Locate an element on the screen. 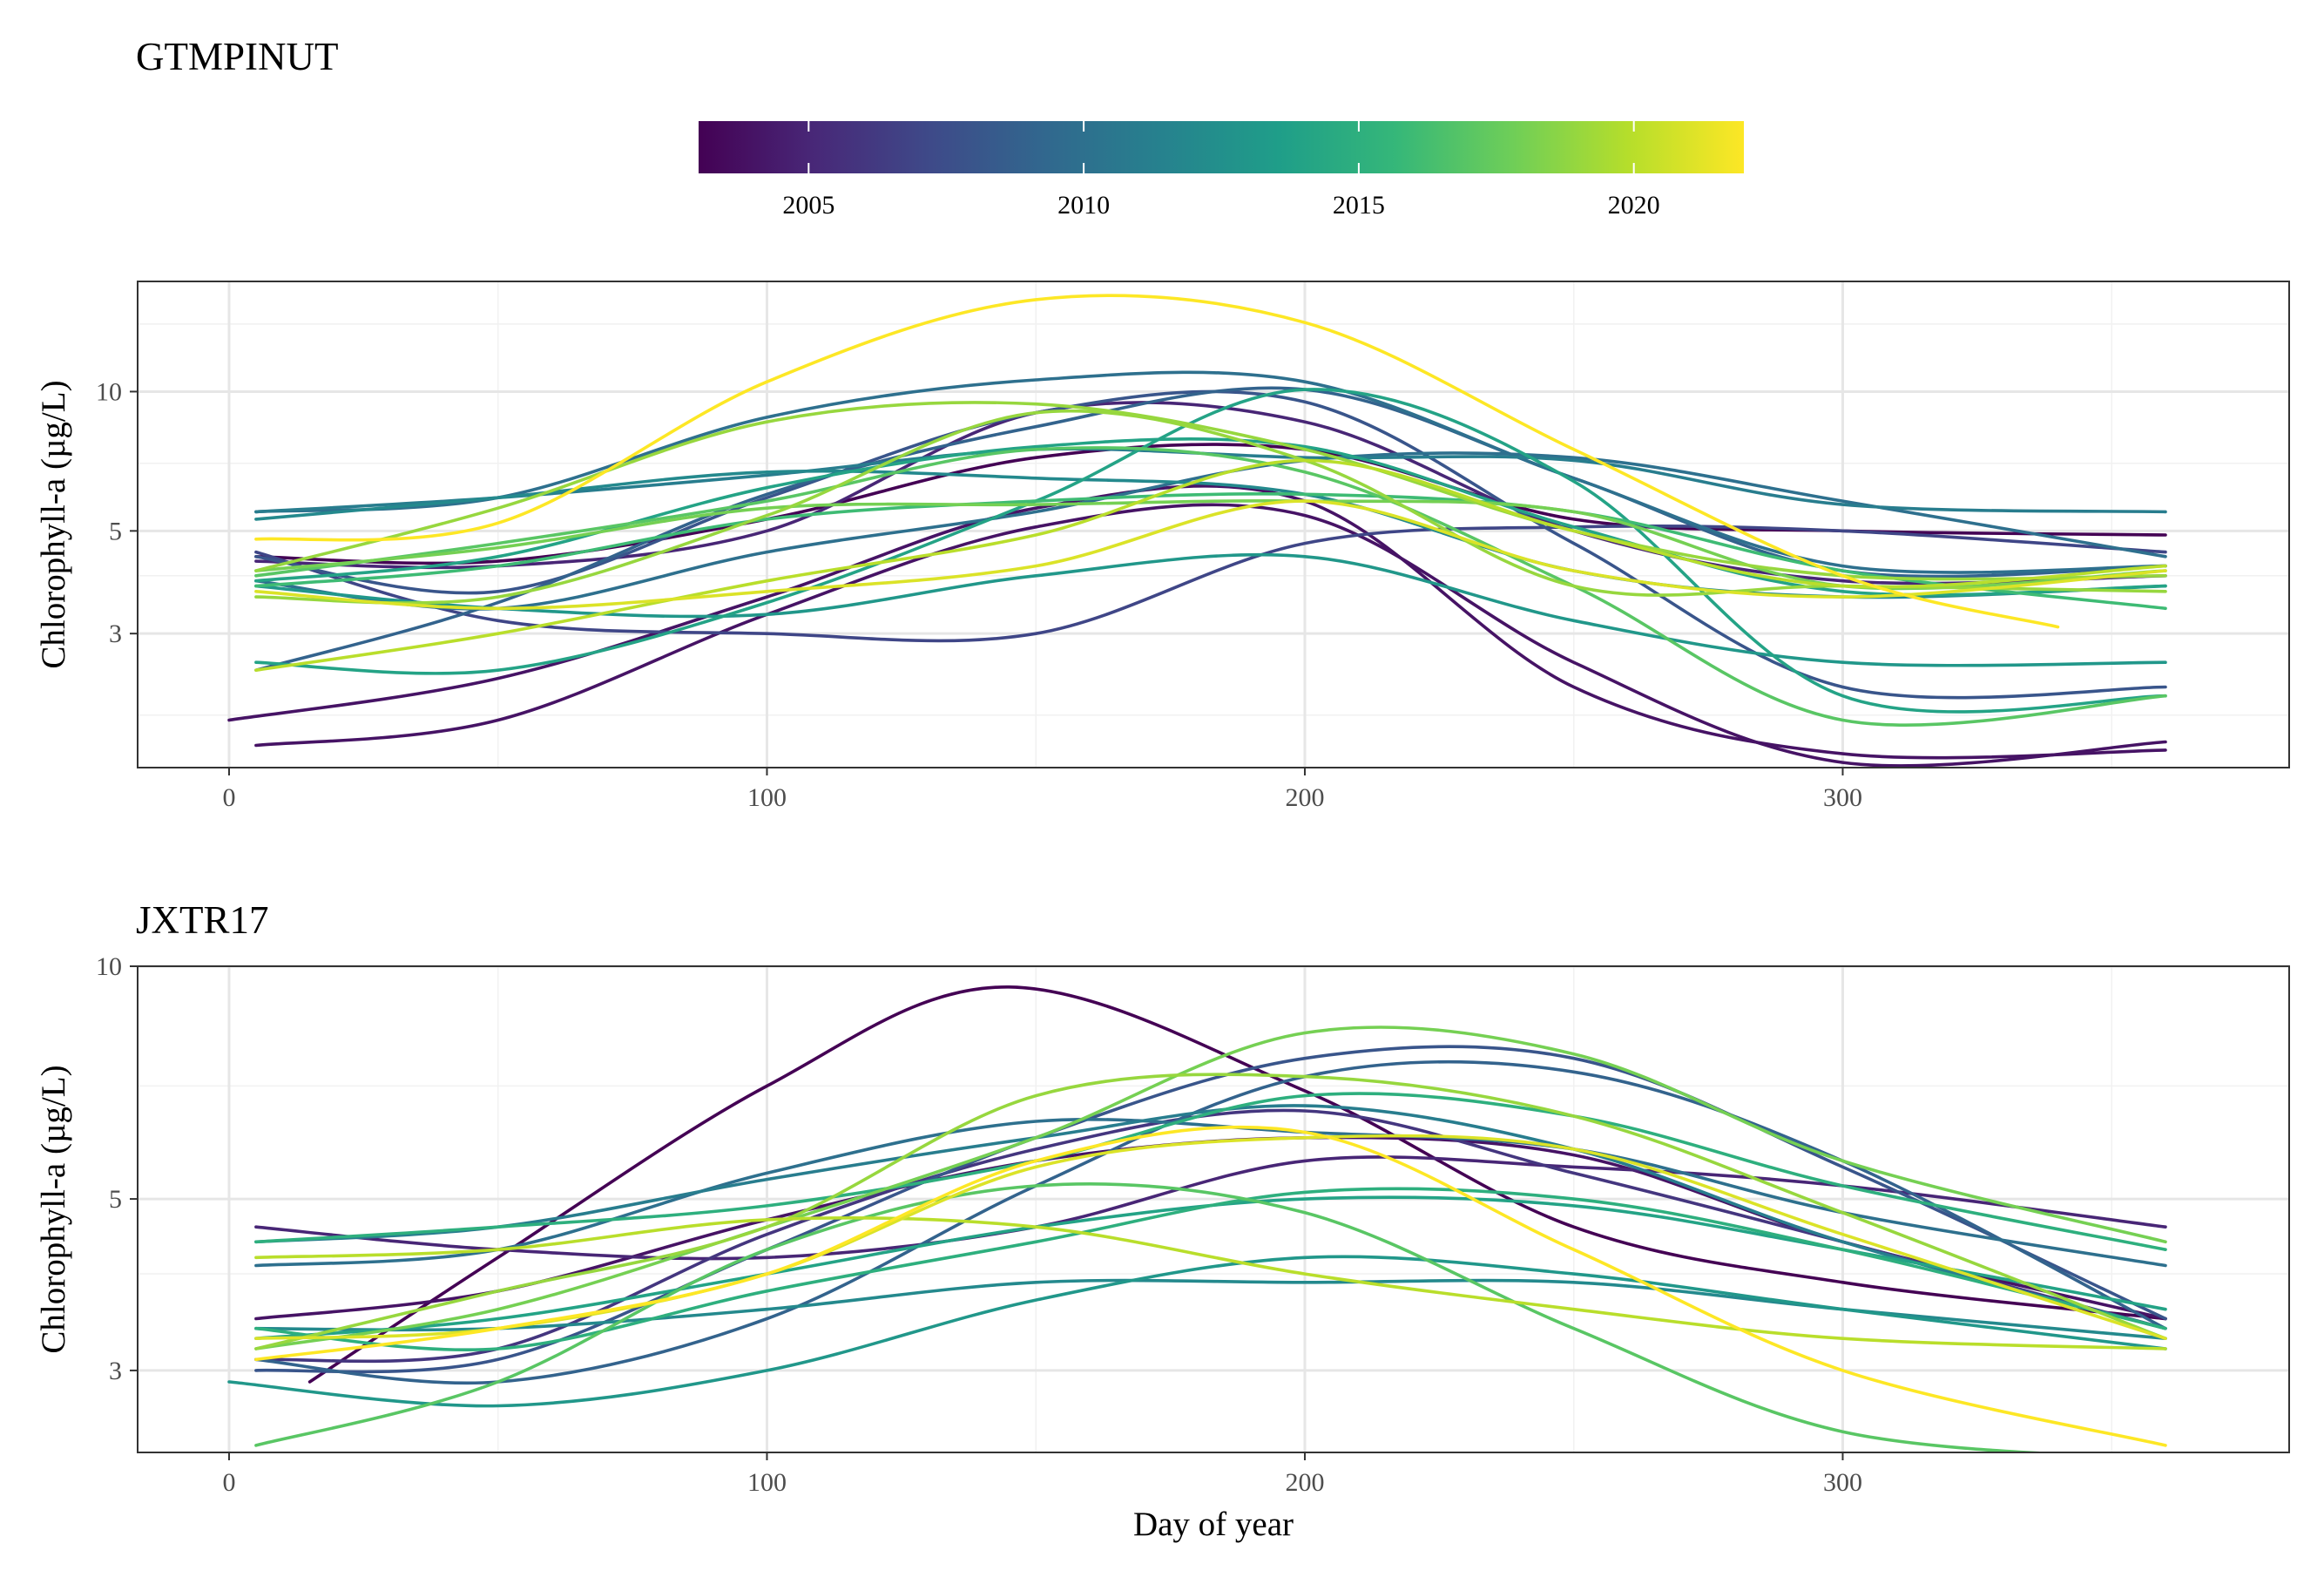  panel-title-gtmpinut: GTMPINUT is located at coordinates (237, 56).